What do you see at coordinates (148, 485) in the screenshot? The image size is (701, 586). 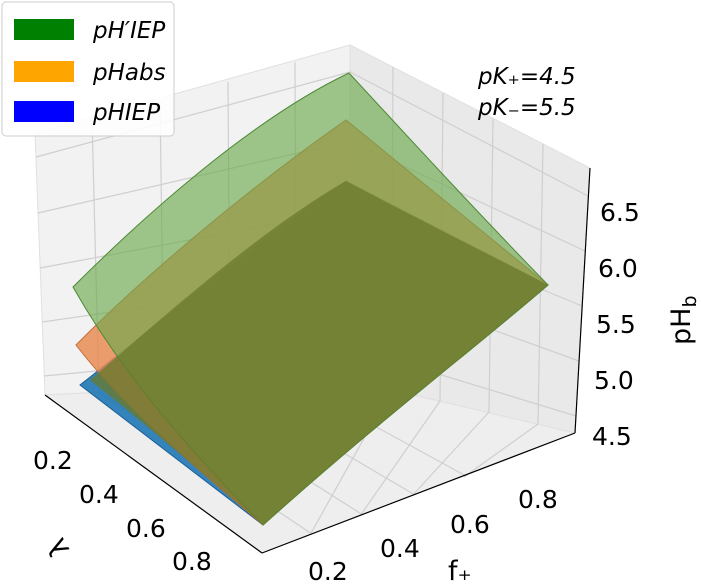 I see `y-axis: 0.2 0.4 0.6 0.8 λ` at bounding box center [148, 485].